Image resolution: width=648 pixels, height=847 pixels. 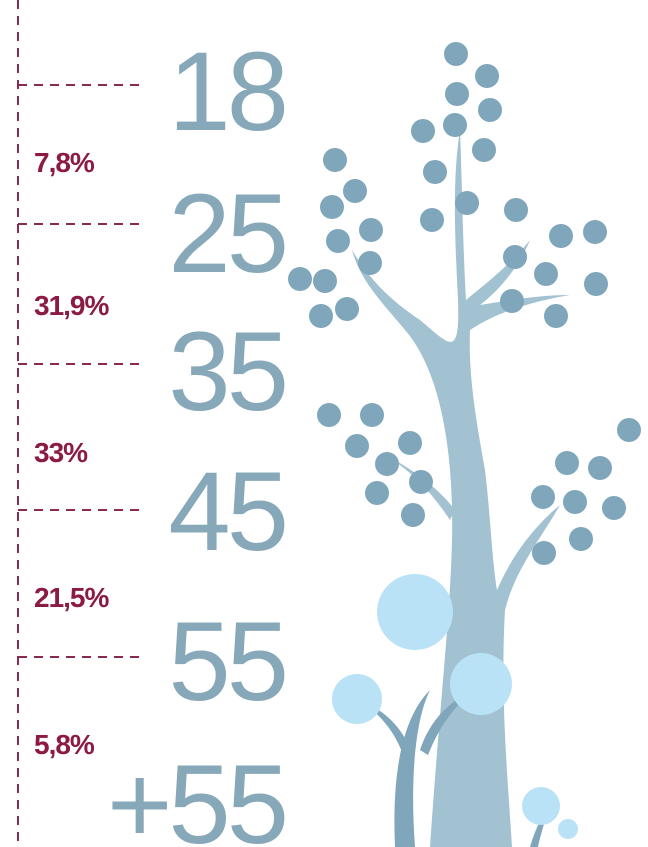 I want to click on bubbles, so click(x=455, y=706).